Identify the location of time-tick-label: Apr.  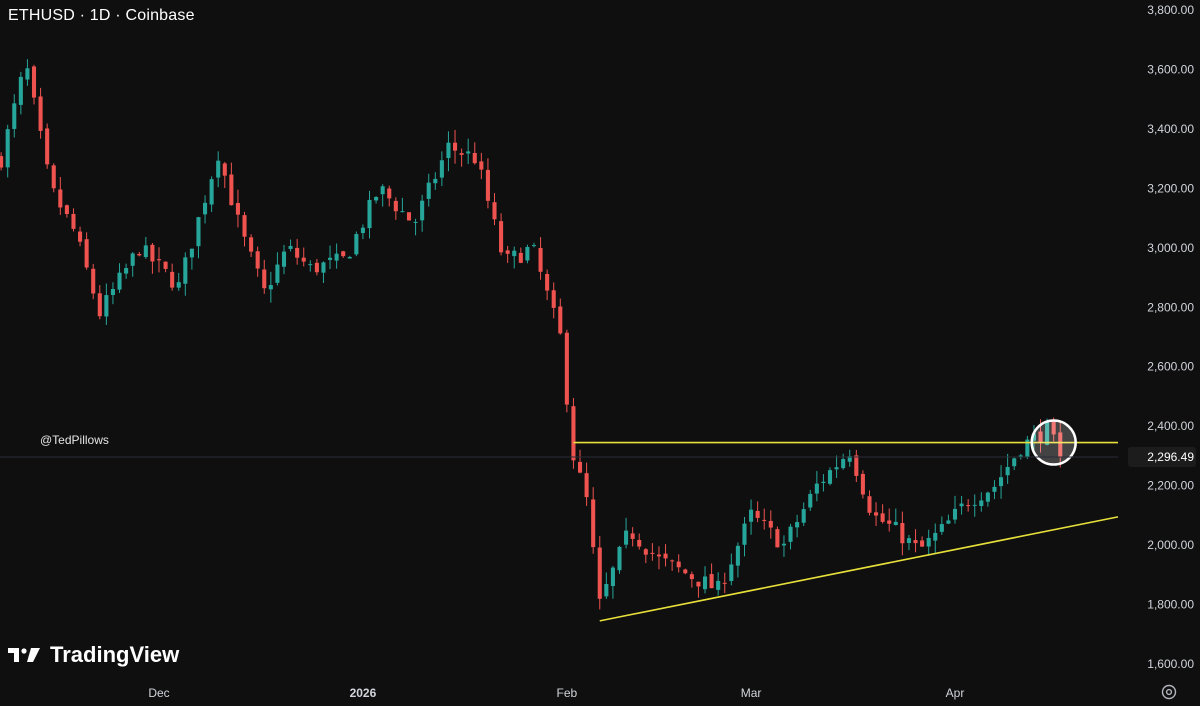
(955, 693).